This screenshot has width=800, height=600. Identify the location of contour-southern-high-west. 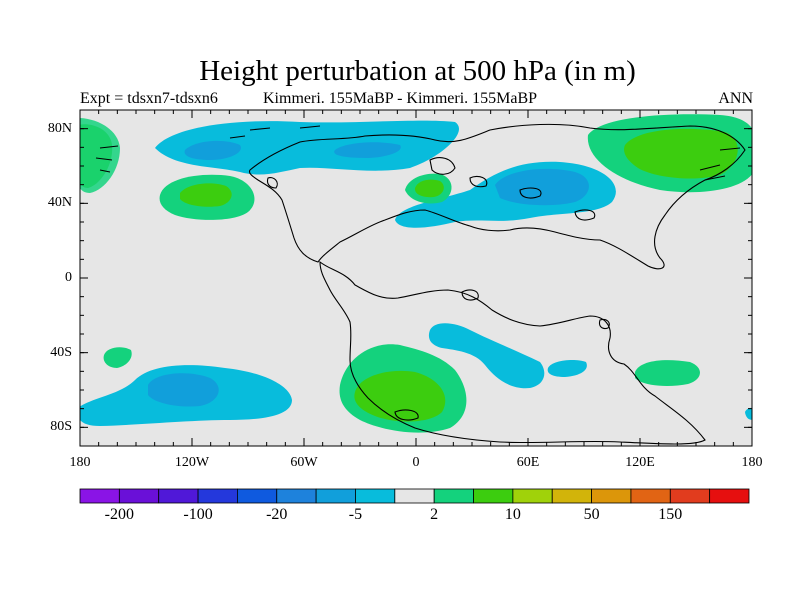
(117, 357).